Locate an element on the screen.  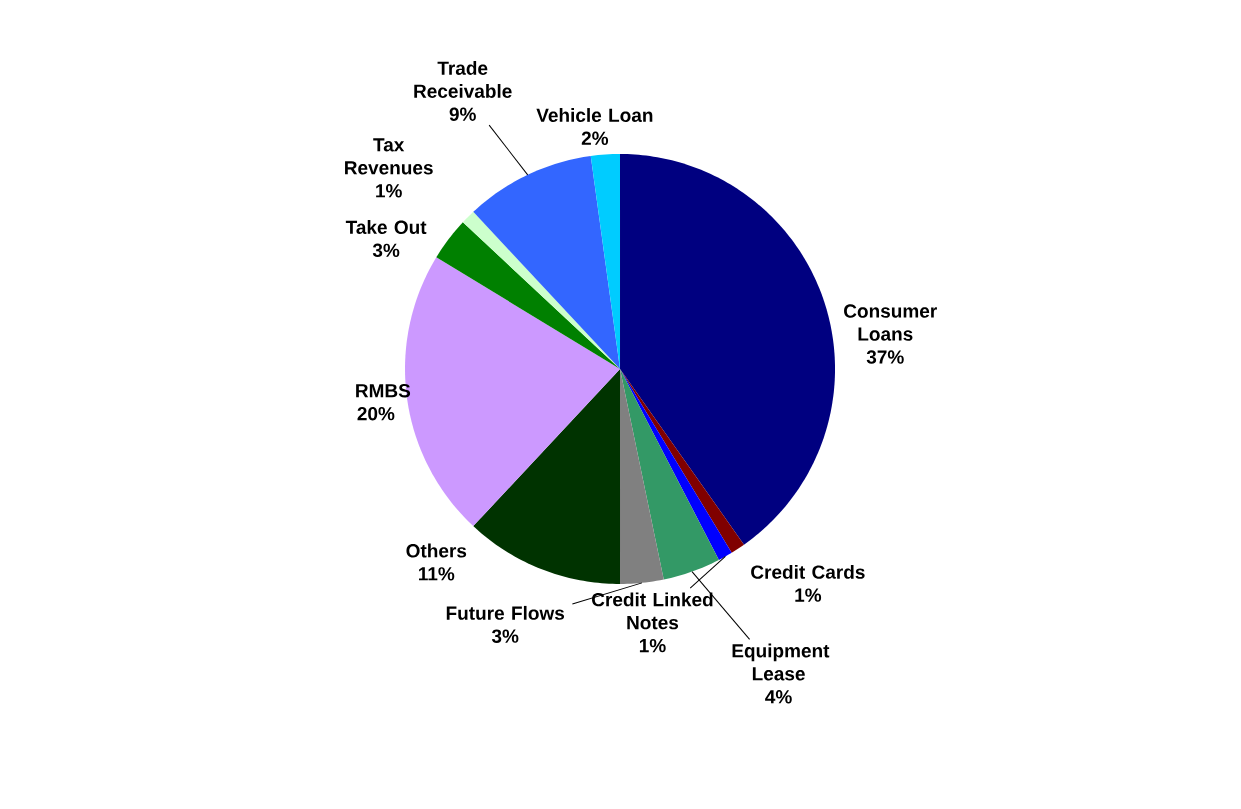
slice-label: Credit Cards is located at coordinates (808, 571).